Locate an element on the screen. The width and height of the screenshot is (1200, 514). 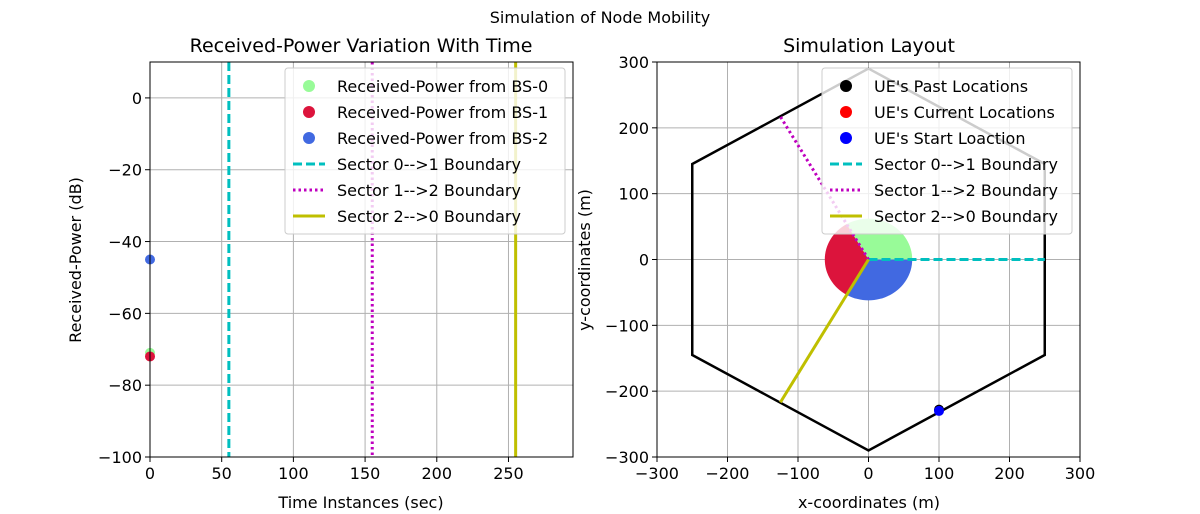
received-power-ytick-label: −60 is located at coordinates (125, 313).